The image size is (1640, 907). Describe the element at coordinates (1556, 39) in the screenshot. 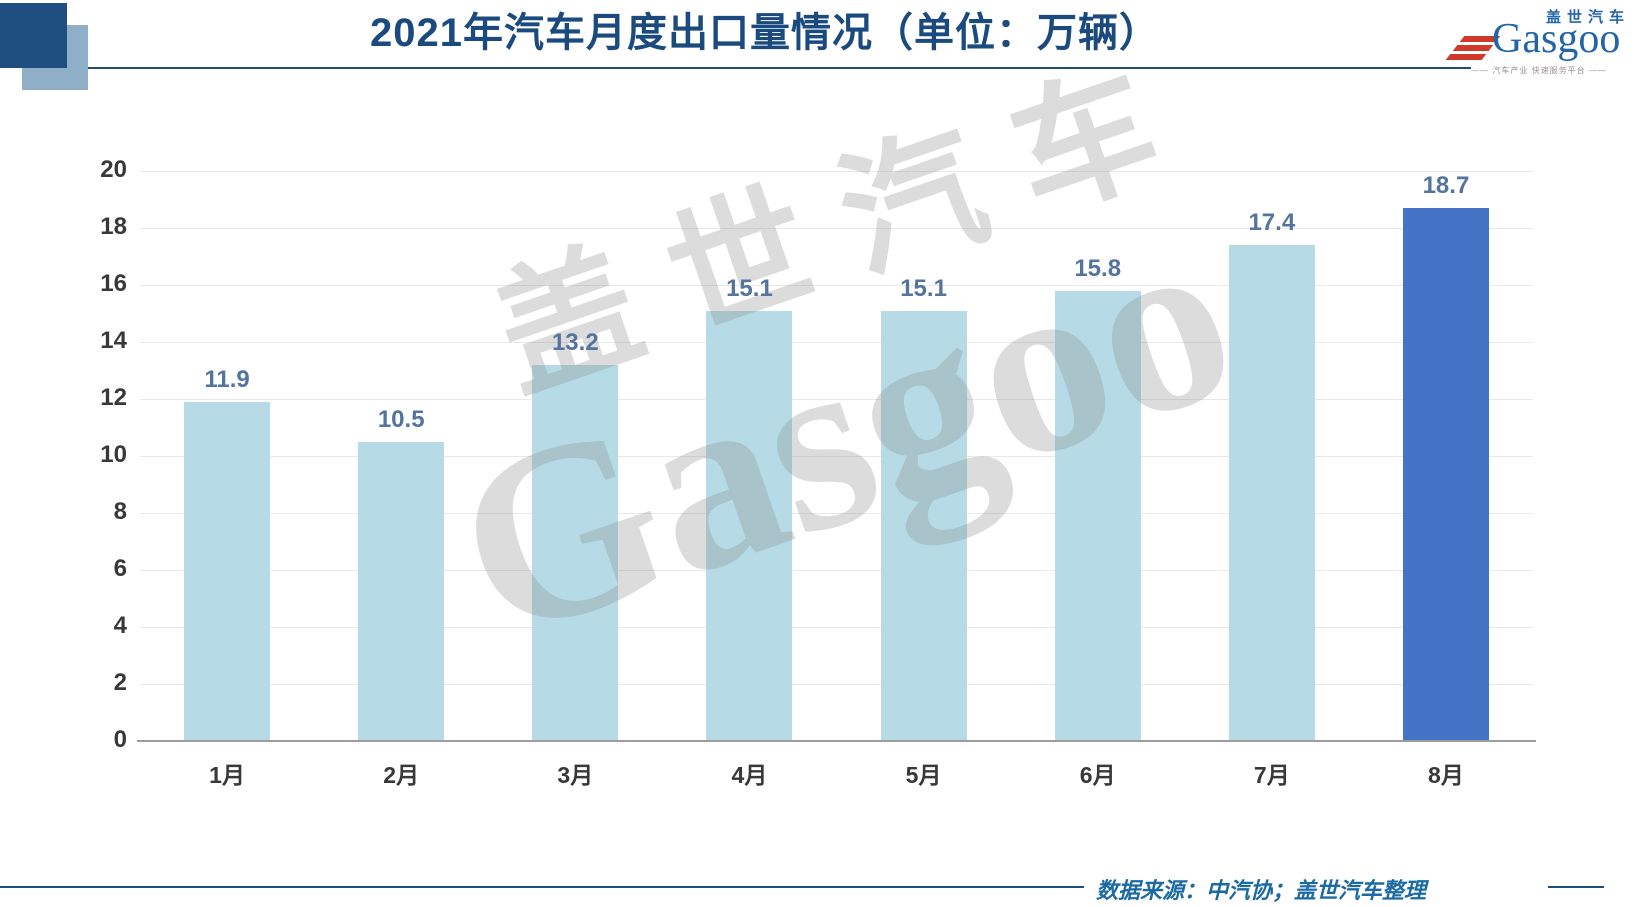

I see `logo-english-name: Gasgoo` at that location.